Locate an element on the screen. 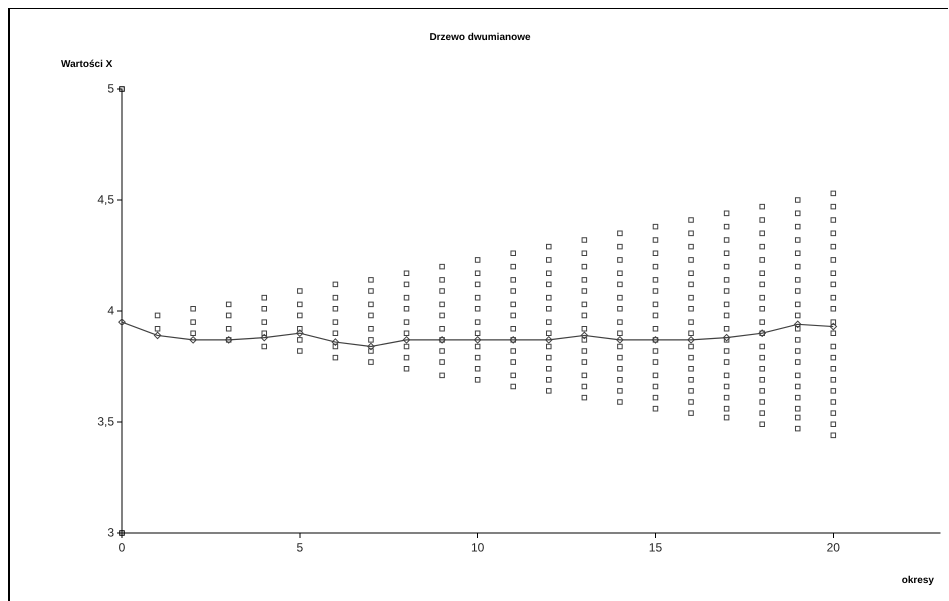 The image size is (949, 601). x-axis-title: okresy is located at coordinates (918, 580).